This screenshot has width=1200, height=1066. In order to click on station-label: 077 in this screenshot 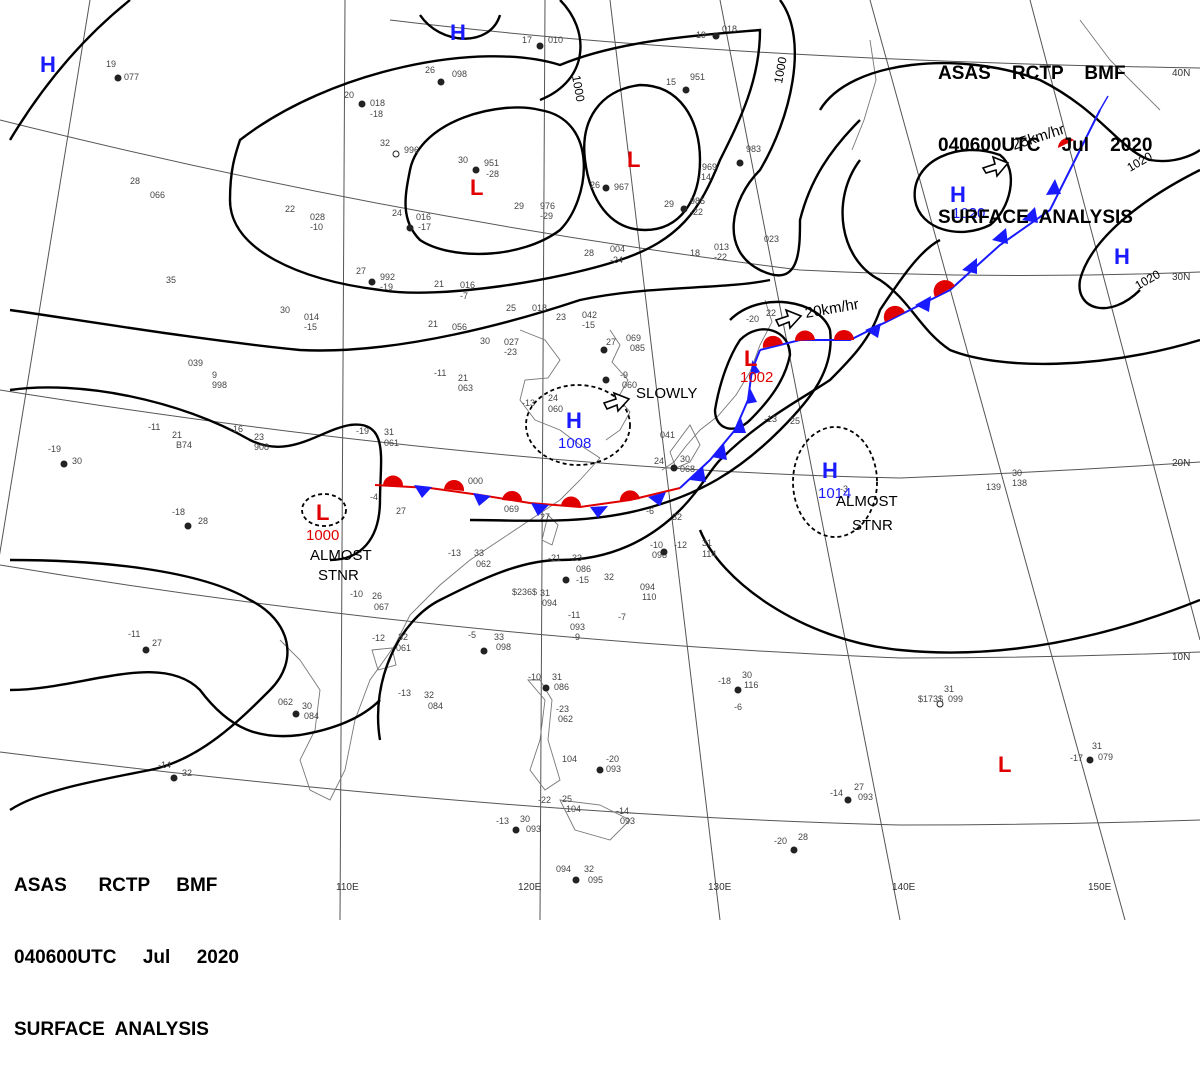, I will do `click(131, 77)`.